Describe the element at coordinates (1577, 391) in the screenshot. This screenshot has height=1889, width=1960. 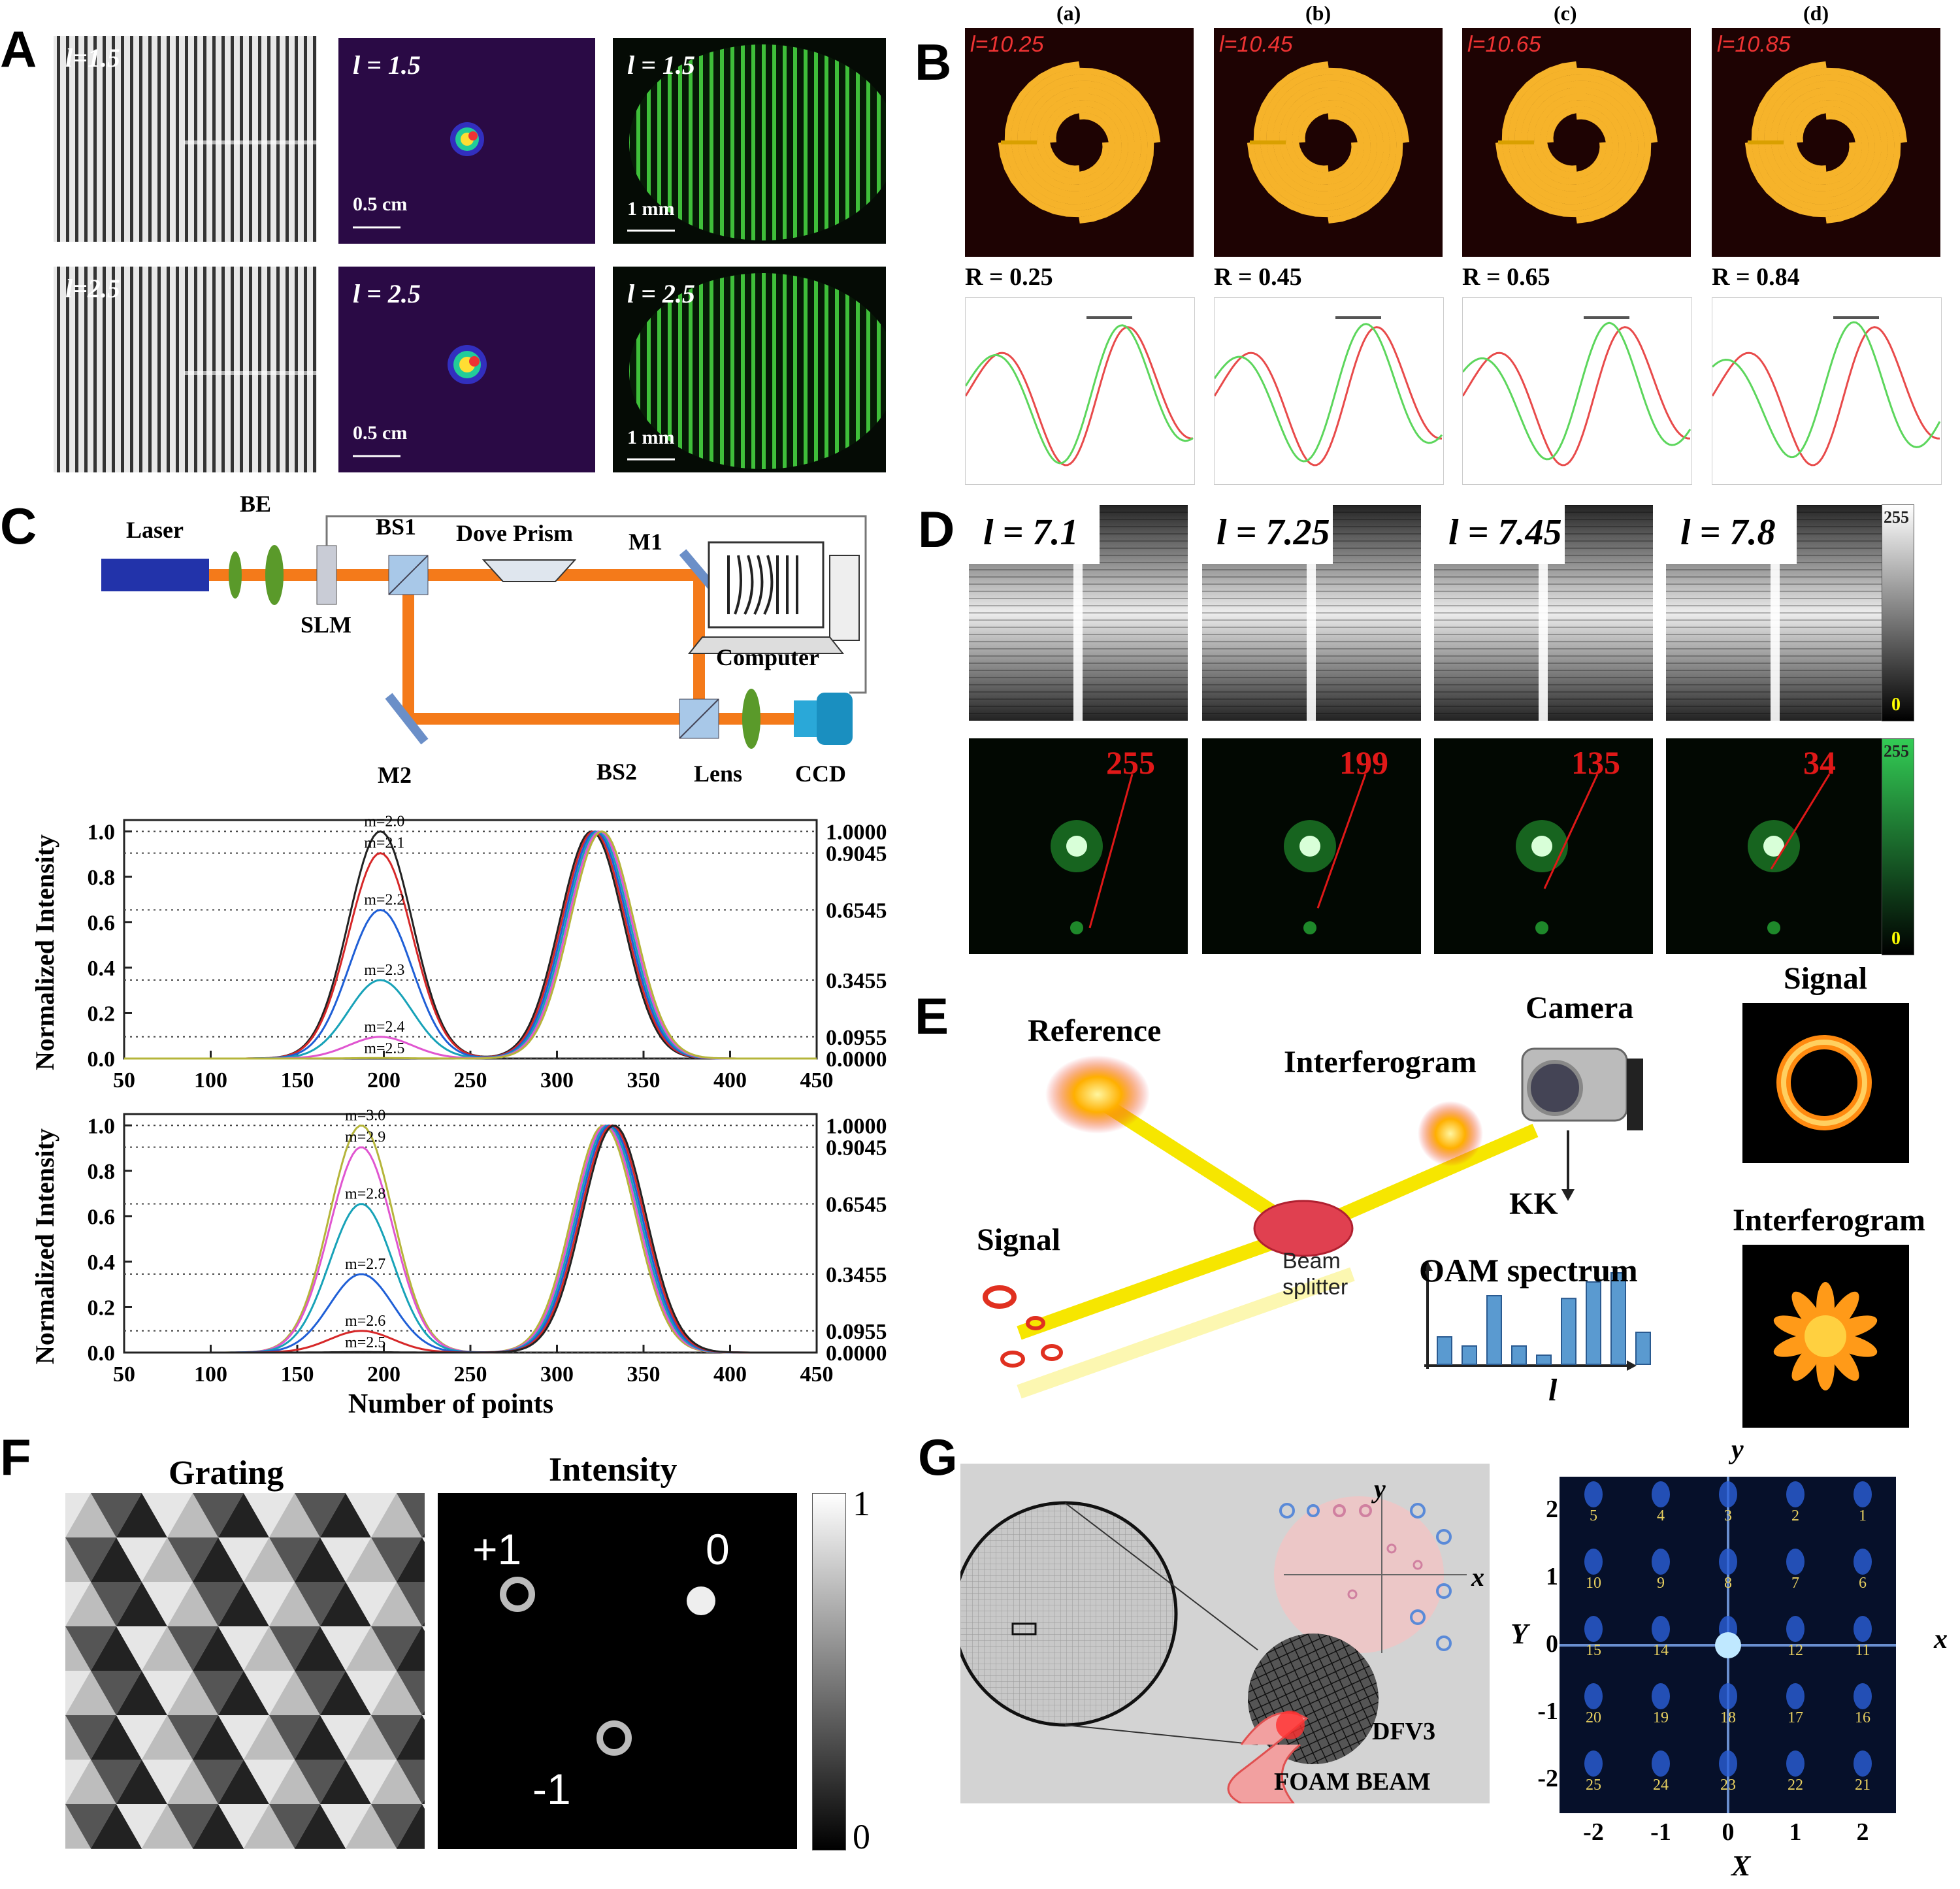
I see `wave-plot` at that location.